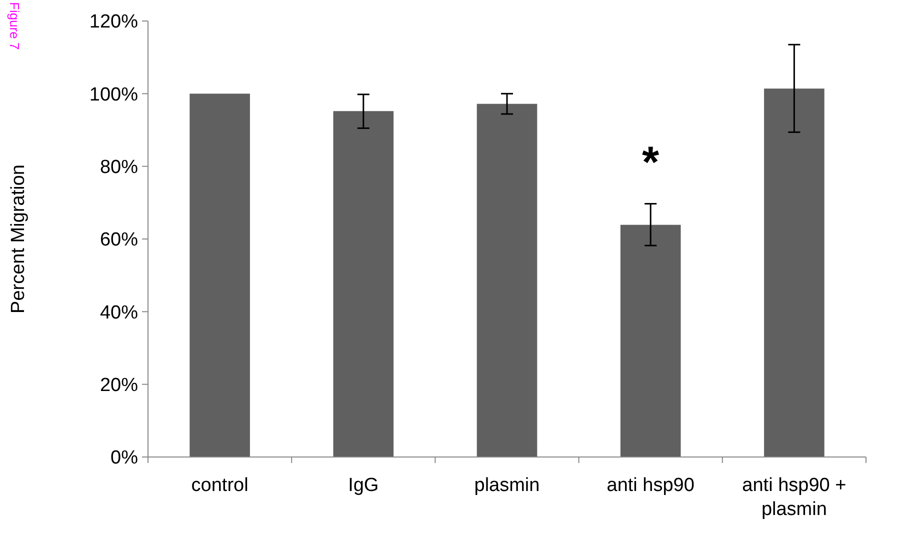 This screenshot has width=902, height=537. Describe the element at coordinates (113, 22) in the screenshot. I see `y-tick-label: 120%` at that location.